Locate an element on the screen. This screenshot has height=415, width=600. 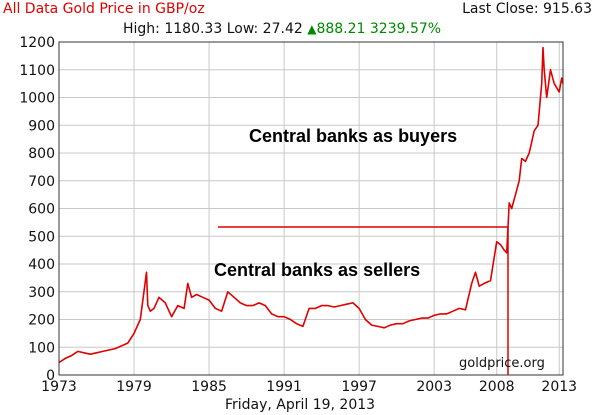
y-tick-label: 900 is located at coordinates (41, 126).